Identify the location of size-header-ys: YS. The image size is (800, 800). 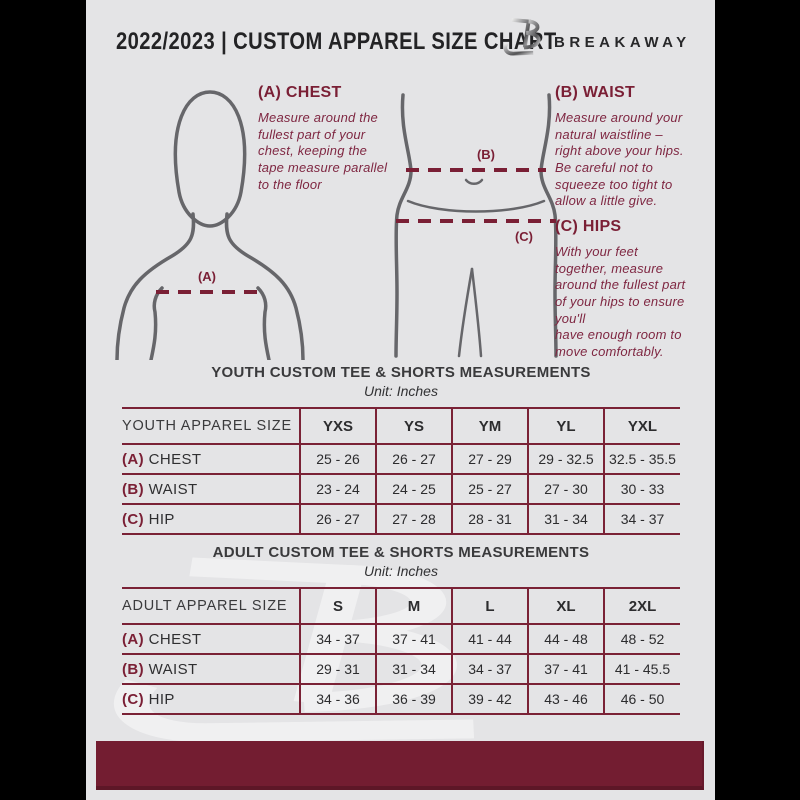
(413, 426).